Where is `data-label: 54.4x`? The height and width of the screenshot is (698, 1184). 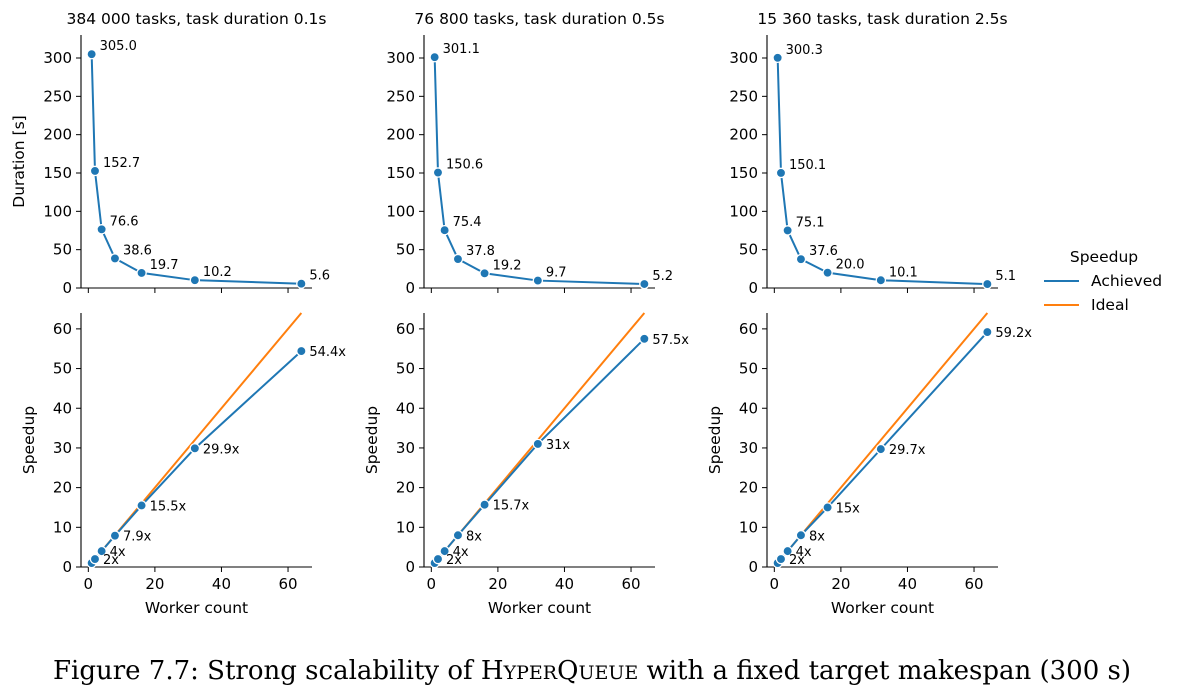
data-label: 54.4x is located at coordinates (327, 352).